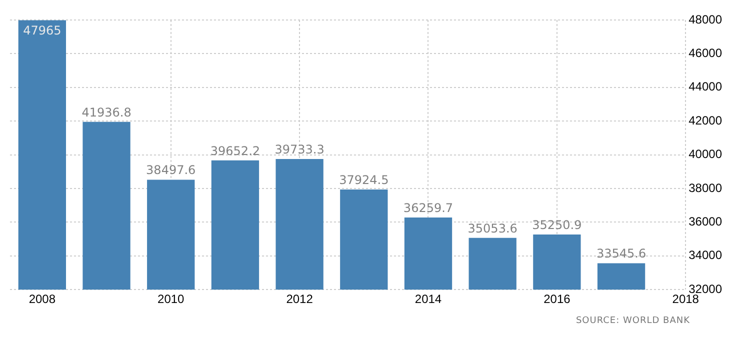 This screenshot has width=730, height=340. I want to click on data-label: 39652.2, so click(235, 151).